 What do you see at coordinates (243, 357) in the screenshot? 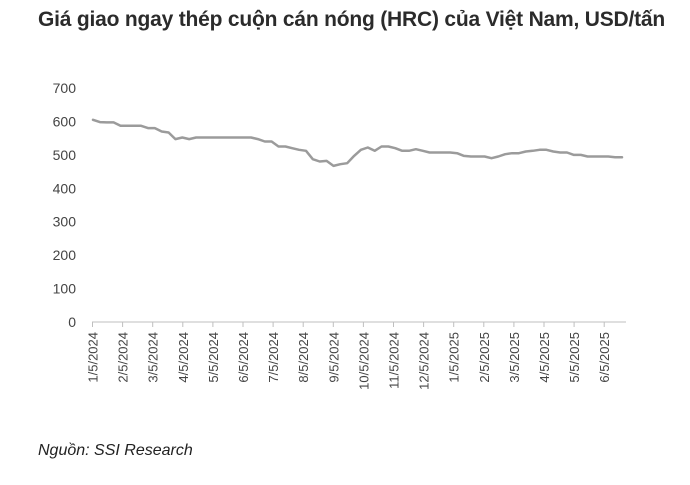
I see `x-tick-label: 6/5/2024` at bounding box center [243, 357].